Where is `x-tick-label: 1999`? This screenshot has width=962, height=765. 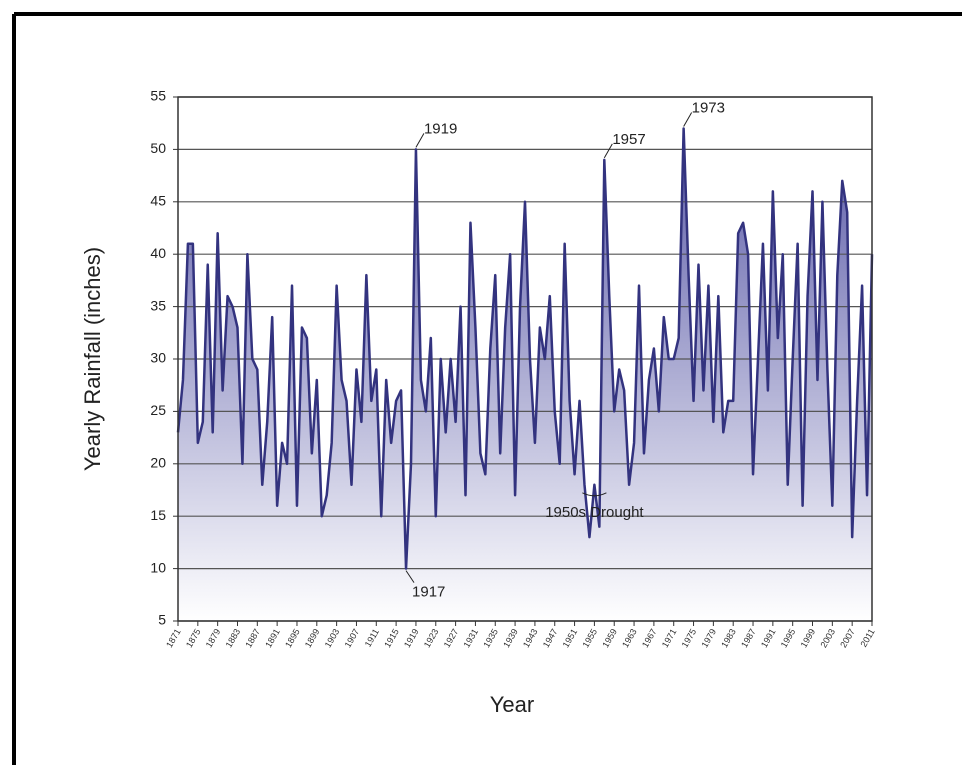 x-tick-label: 1999 is located at coordinates (808, 638).